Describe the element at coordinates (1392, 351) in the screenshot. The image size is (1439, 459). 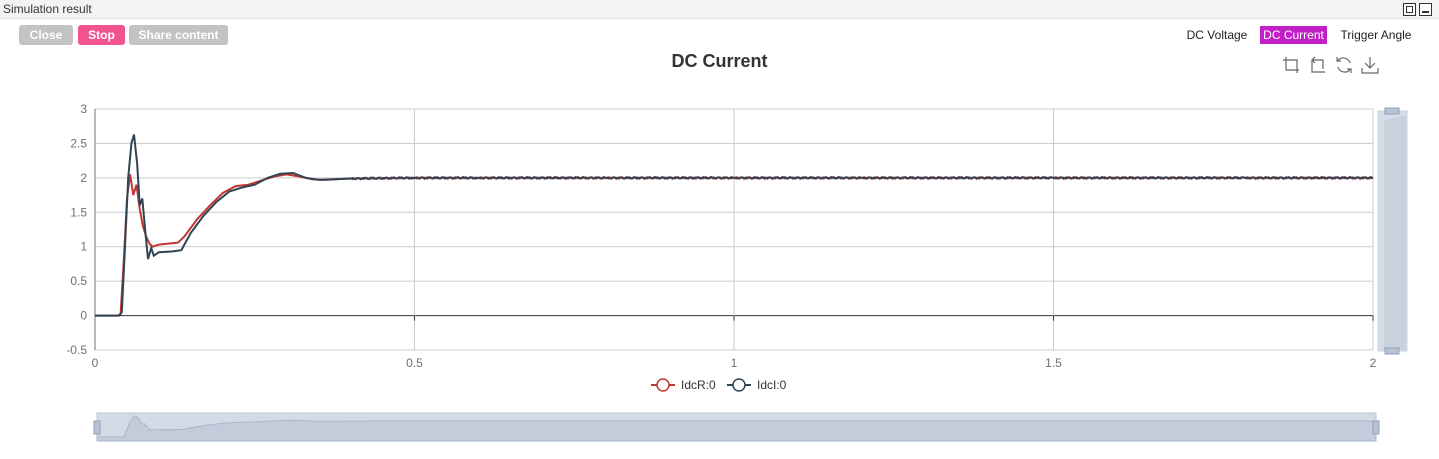
I see `y-zoom-handle-bottom` at that location.